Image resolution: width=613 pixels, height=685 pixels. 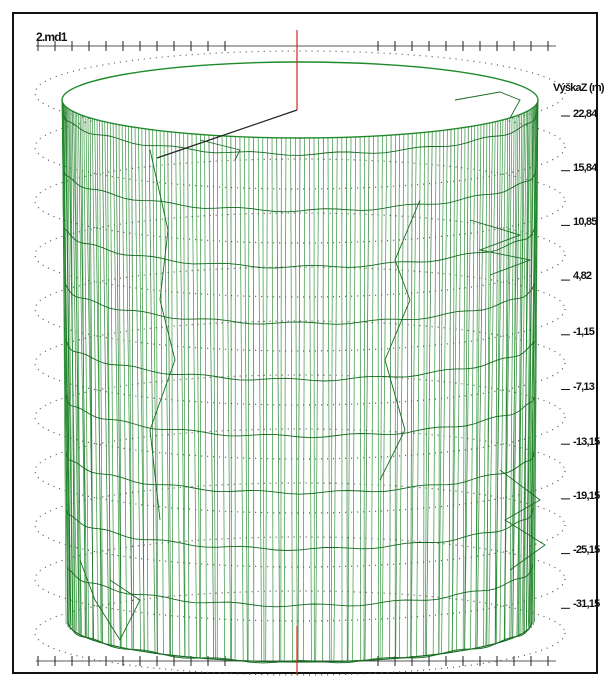 What do you see at coordinates (584, 332) in the screenshot?
I see `height-tick-label: -1,15` at bounding box center [584, 332].